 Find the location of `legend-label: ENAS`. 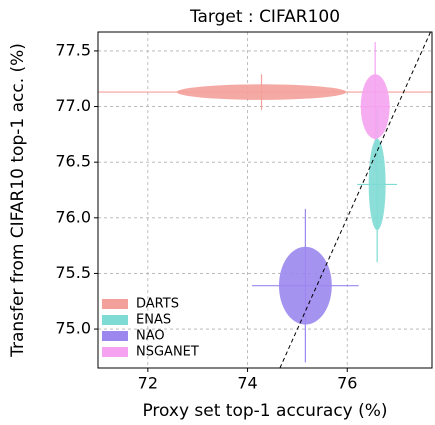

legend-label: ENAS is located at coordinates (153, 320).